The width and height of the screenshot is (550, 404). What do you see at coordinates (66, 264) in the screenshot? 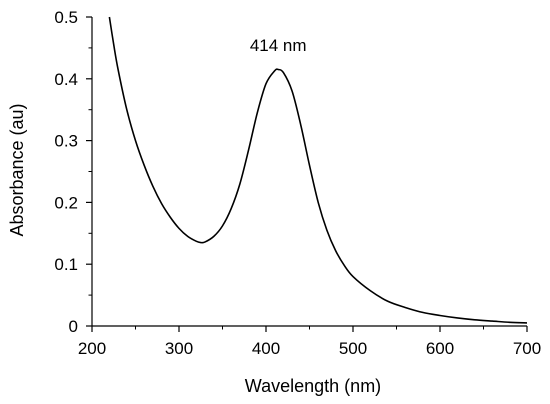
I see `y-tick-label: 0.1` at bounding box center [66, 264].